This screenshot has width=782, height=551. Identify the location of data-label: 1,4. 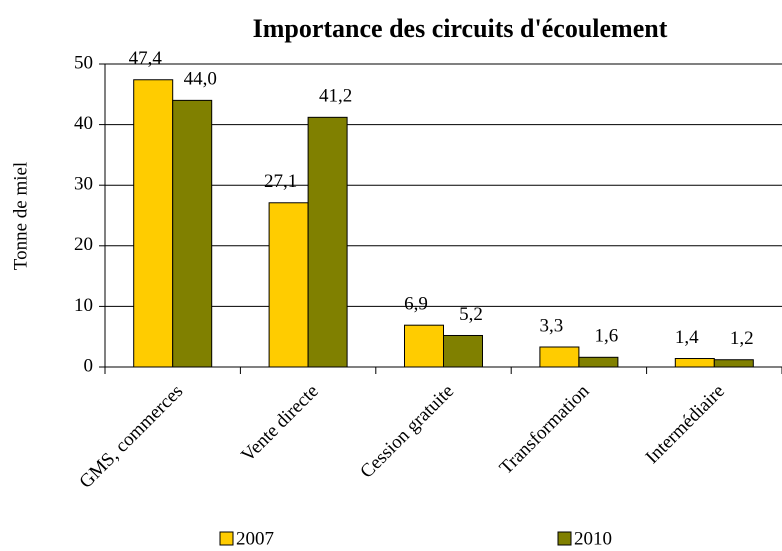
(687, 337).